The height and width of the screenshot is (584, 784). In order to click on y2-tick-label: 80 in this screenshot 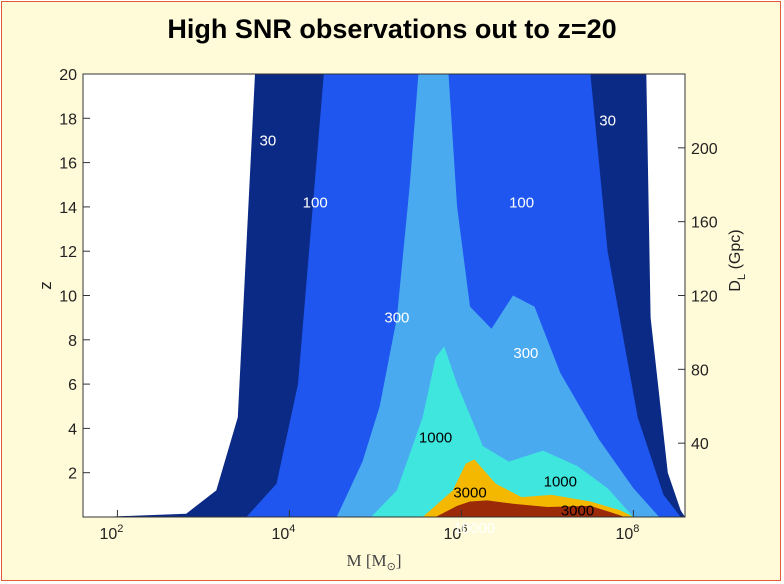, I will do `click(700, 370)`.